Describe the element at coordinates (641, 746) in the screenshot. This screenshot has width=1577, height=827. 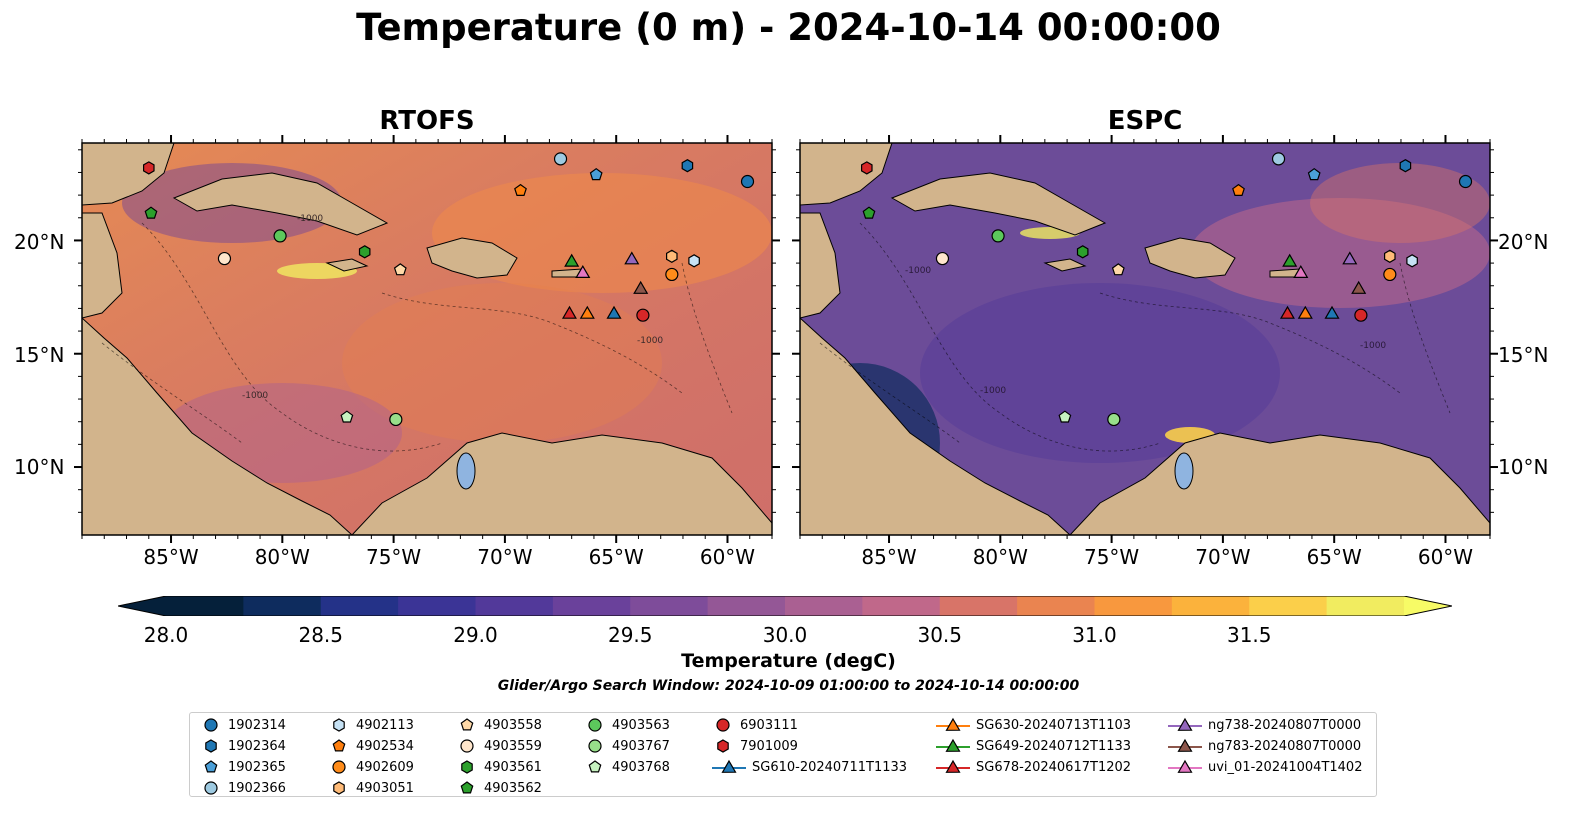
I see `legend-label: 4903767` at that location.